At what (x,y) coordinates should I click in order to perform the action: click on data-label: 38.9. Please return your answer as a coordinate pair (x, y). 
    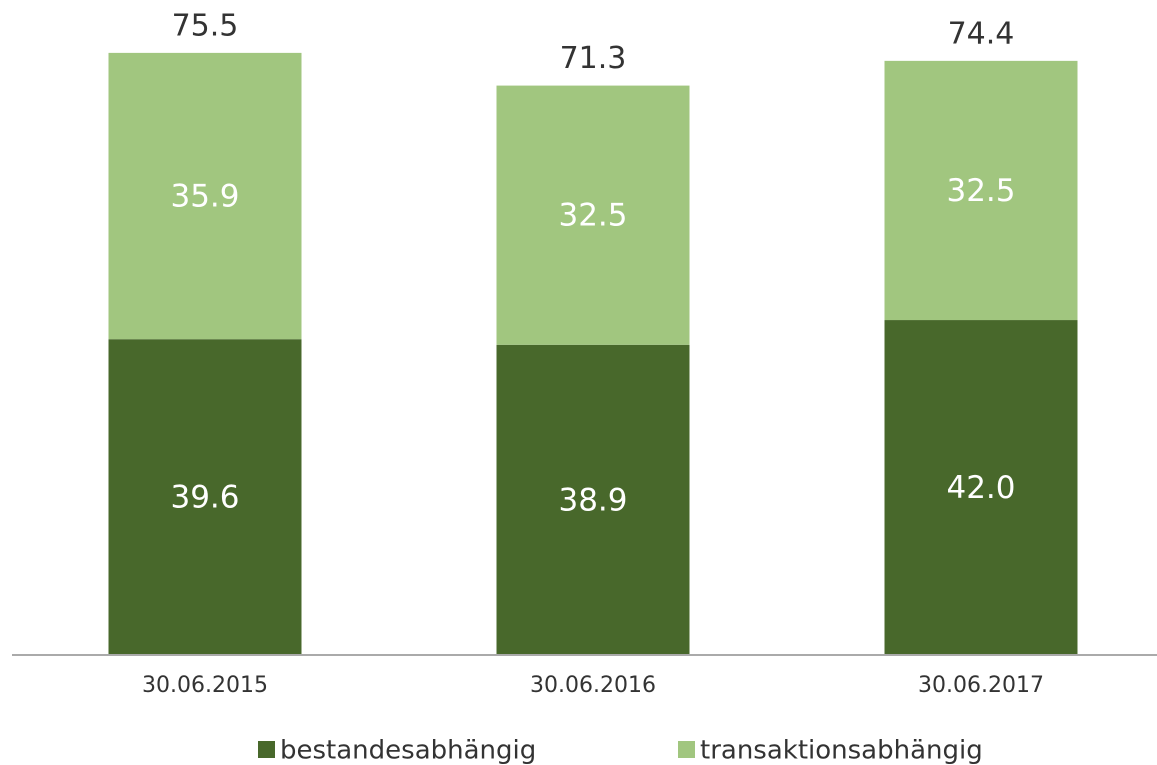
    Looking at the image, I should click on (592, 500).